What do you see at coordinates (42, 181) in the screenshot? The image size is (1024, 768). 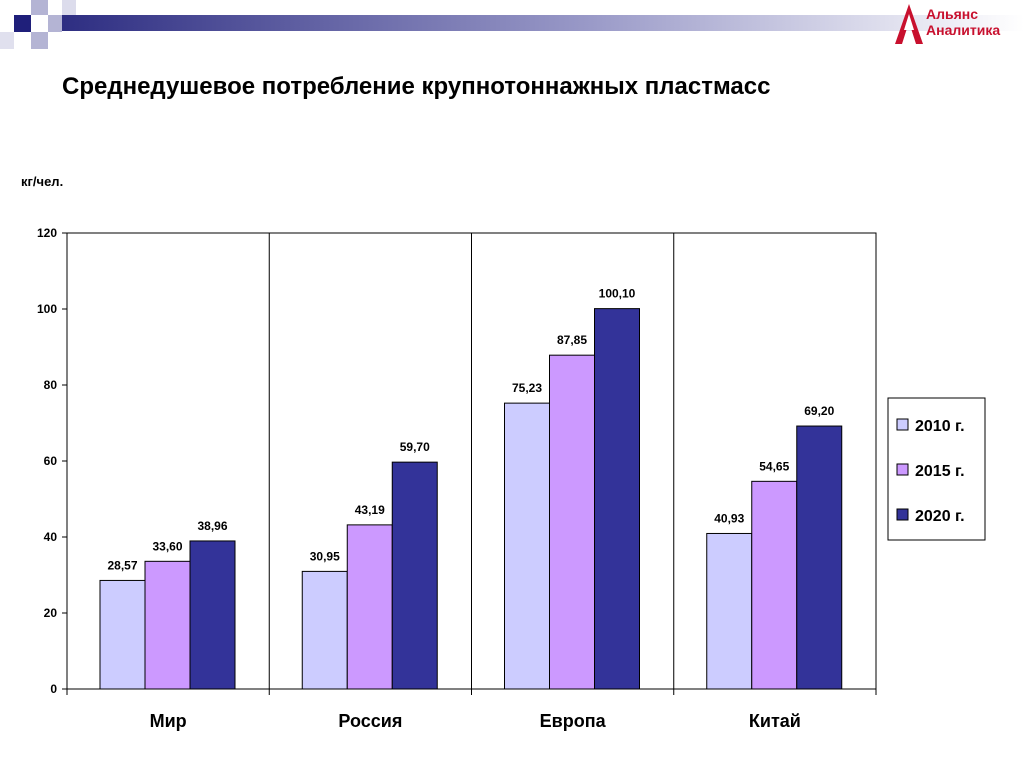 I see `y-axis-label: кг/чел.` at bounding box center [42, 181].